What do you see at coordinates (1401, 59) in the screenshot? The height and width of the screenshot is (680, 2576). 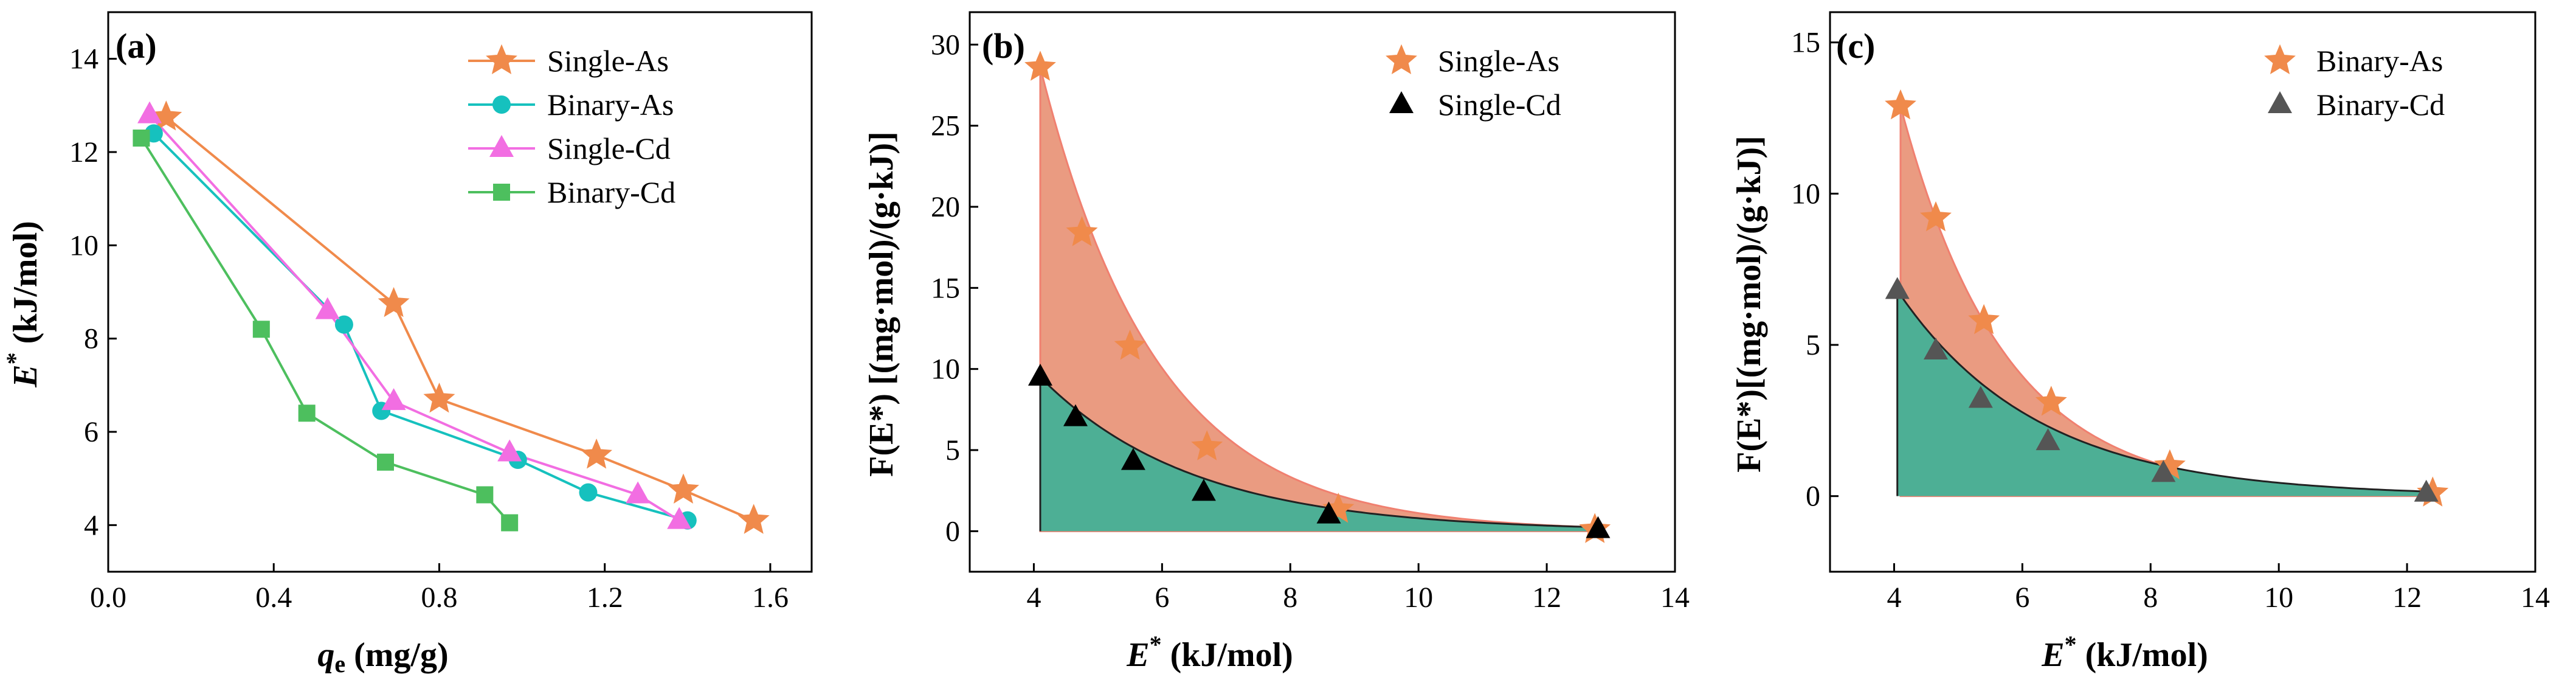 I see `legend-marker-single-as` at bounding box center [1401, 59].